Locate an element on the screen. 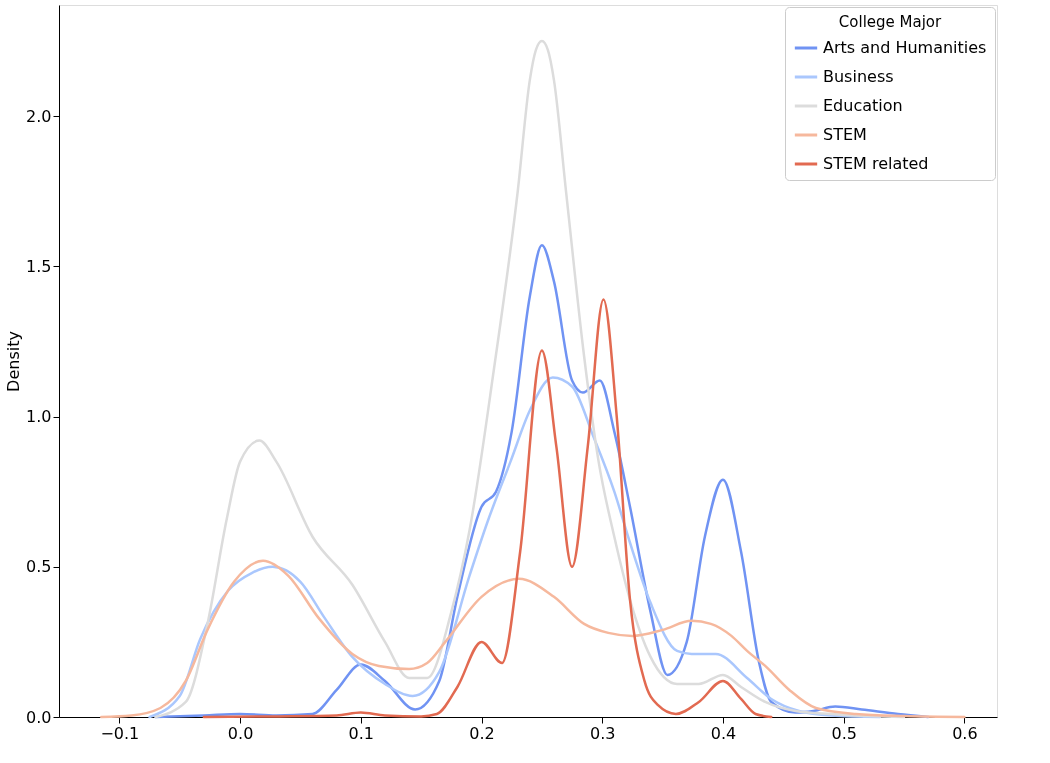  legend-label: Education is located at coordinates (863, 105).